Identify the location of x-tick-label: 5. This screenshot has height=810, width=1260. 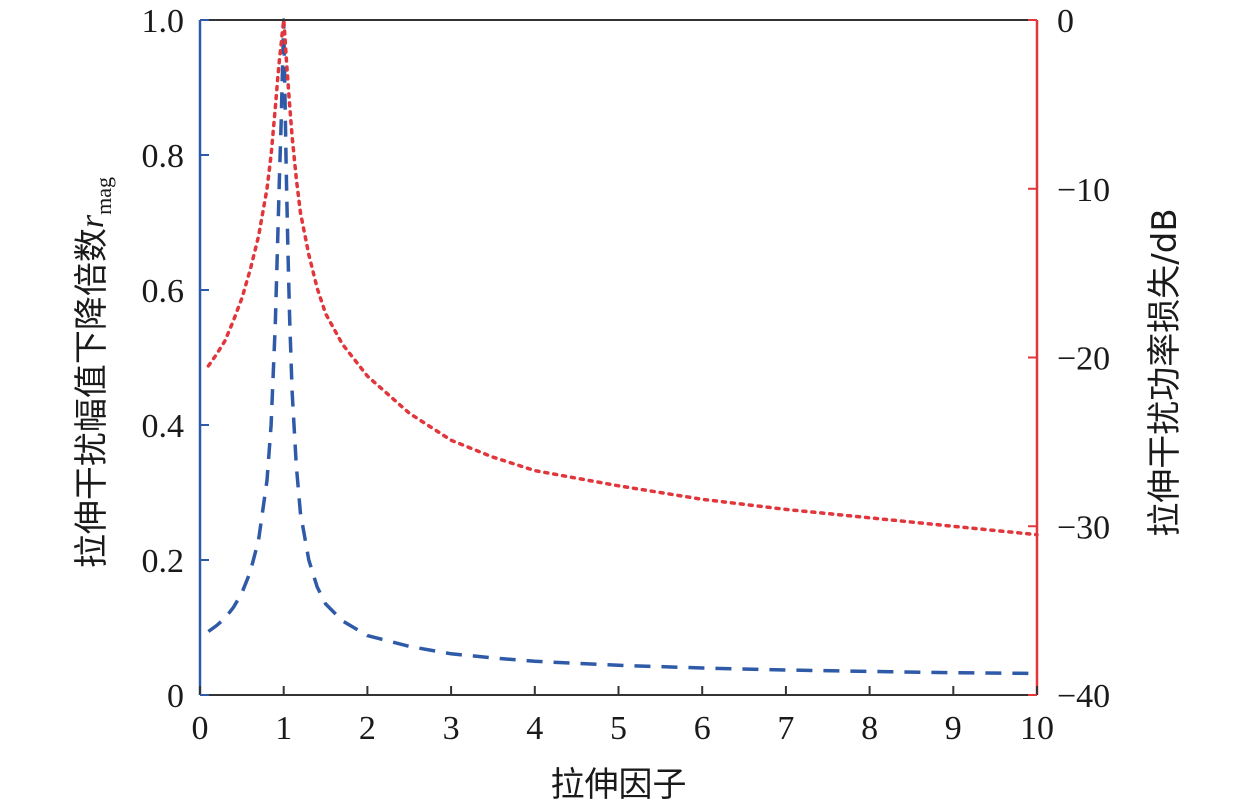
(618, 728).